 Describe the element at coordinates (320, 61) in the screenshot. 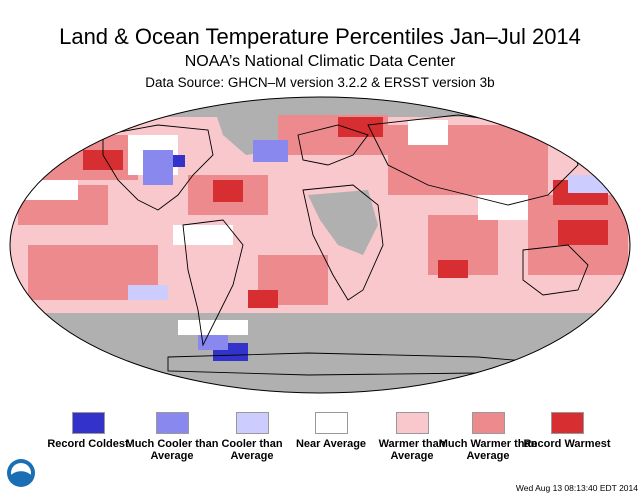

I see `map-subtitle: NOAA’s National Climatic Data Center` at that location.